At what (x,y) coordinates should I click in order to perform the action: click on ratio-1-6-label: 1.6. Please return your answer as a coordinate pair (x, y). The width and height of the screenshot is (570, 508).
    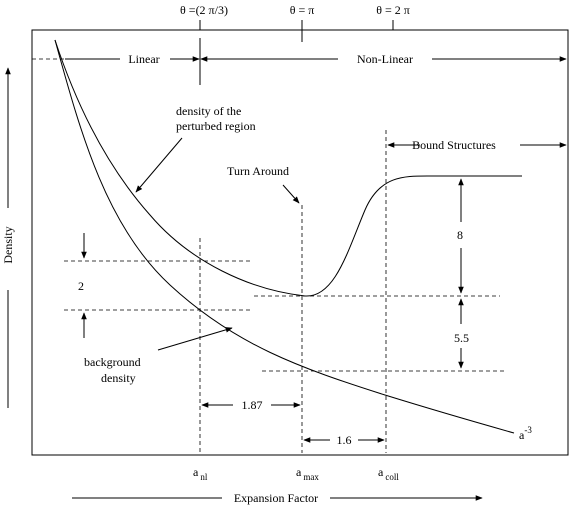
    Looking at the image, I should click on (344, 440).